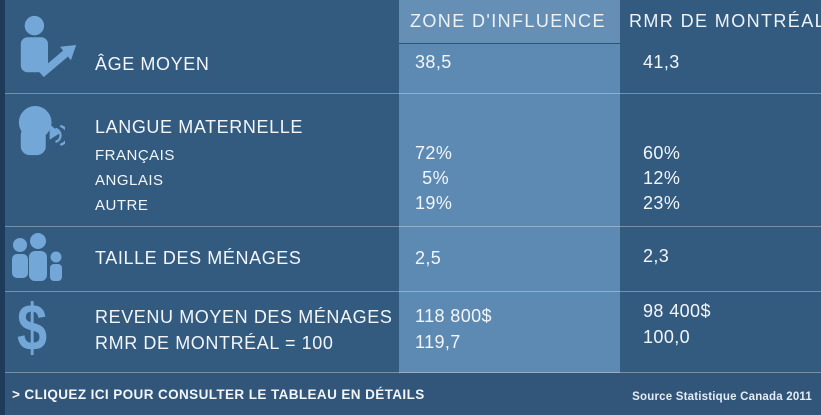  I want to click on row-label-revenu-moyen: REVENU MOYEN DES MÉNAGES, so click(244, 317).